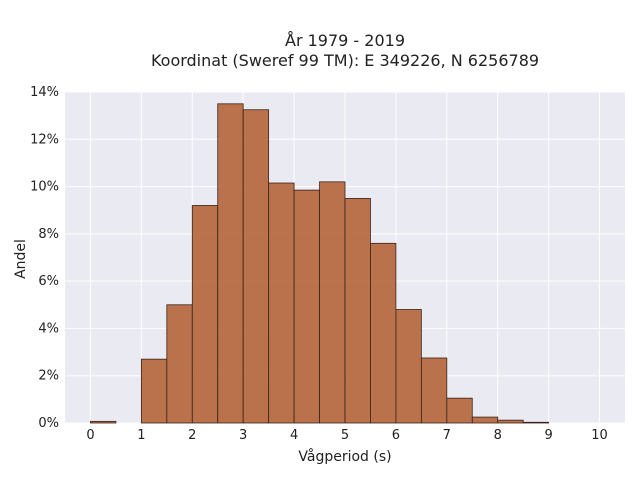 This screenshot has height=480, width=640. I want to click on x-tick-label: 2, so click(192, 435).